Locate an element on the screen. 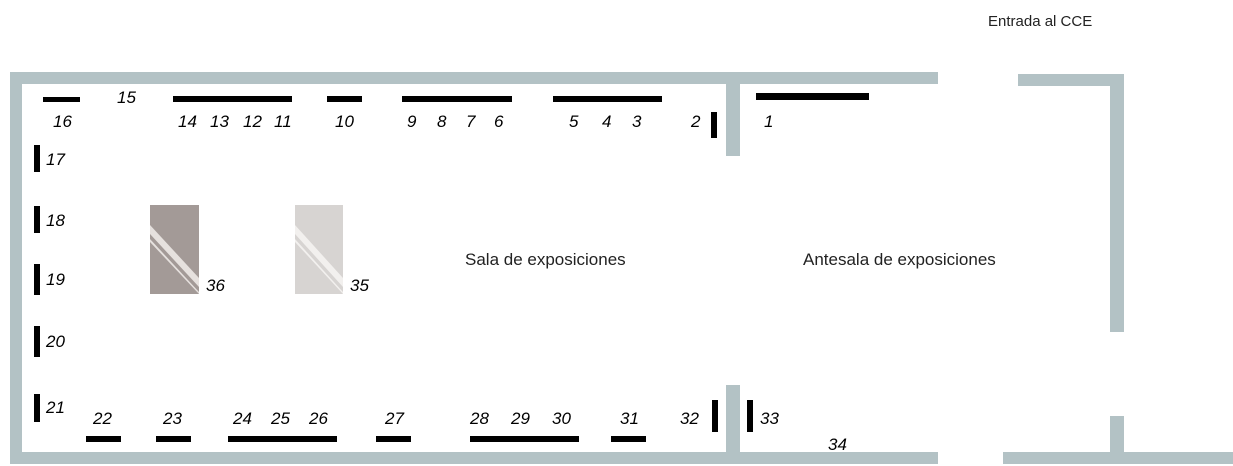 Image resolution: width=1233 pixels, height=466 pixels. entrance-label: Entrada al CCE is located at coordinates (1040, 21).